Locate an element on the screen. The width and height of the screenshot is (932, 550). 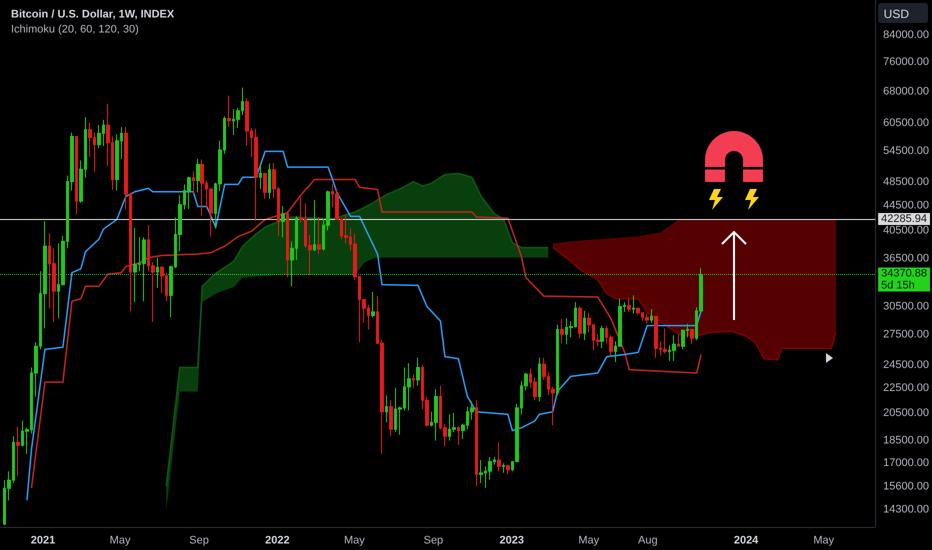
y-tick-label: 14300.00 is located at coordinates (906, 510).